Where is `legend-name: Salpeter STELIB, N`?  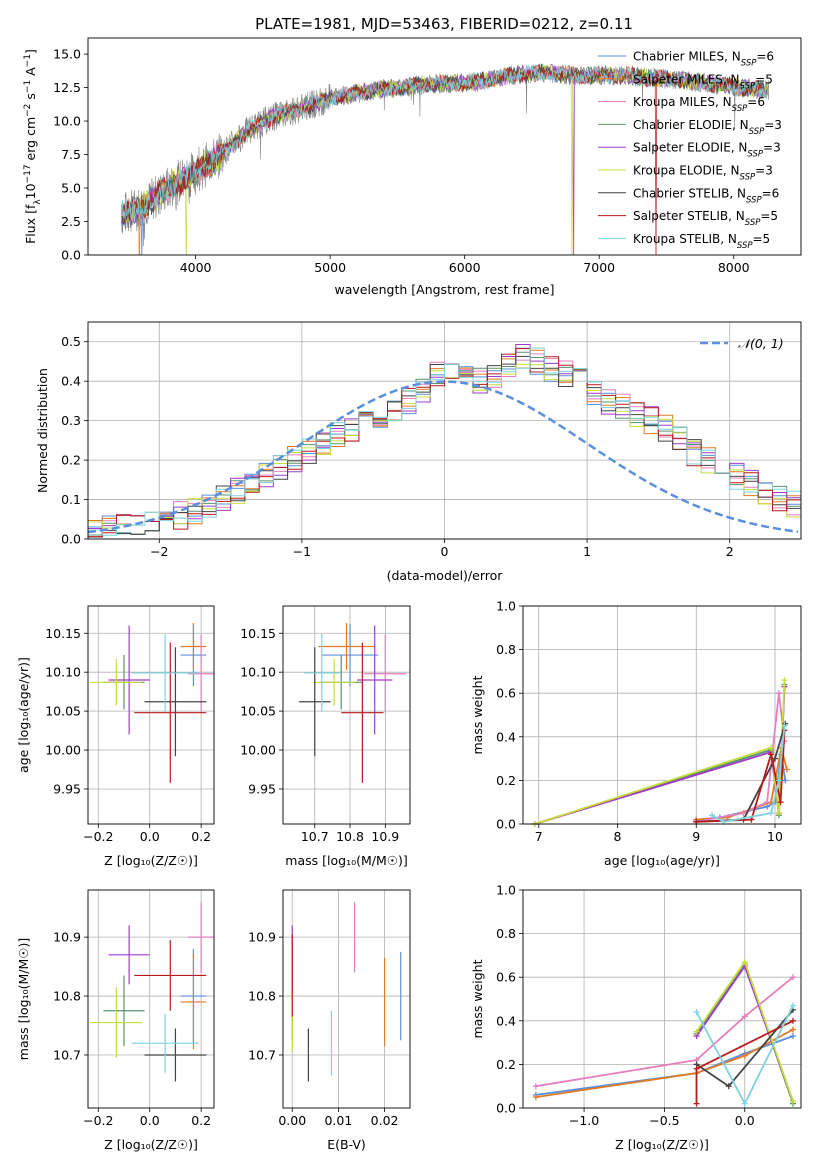 legend-name: Salpeter STELIB, N is located at coordinates (689, 216).